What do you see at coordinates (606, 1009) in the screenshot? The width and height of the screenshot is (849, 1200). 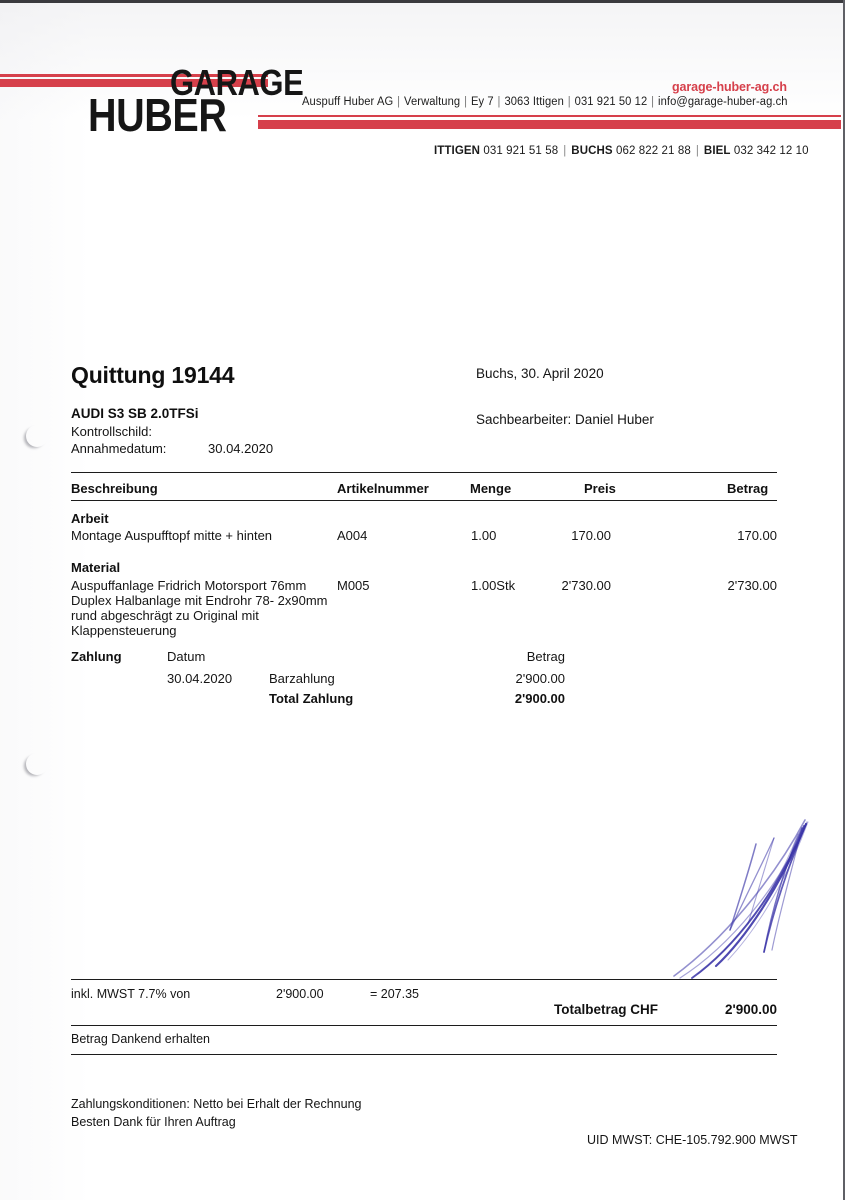 I see `grand-total-label: Totalbetrag CHF` at bounding box center [606, 1009].